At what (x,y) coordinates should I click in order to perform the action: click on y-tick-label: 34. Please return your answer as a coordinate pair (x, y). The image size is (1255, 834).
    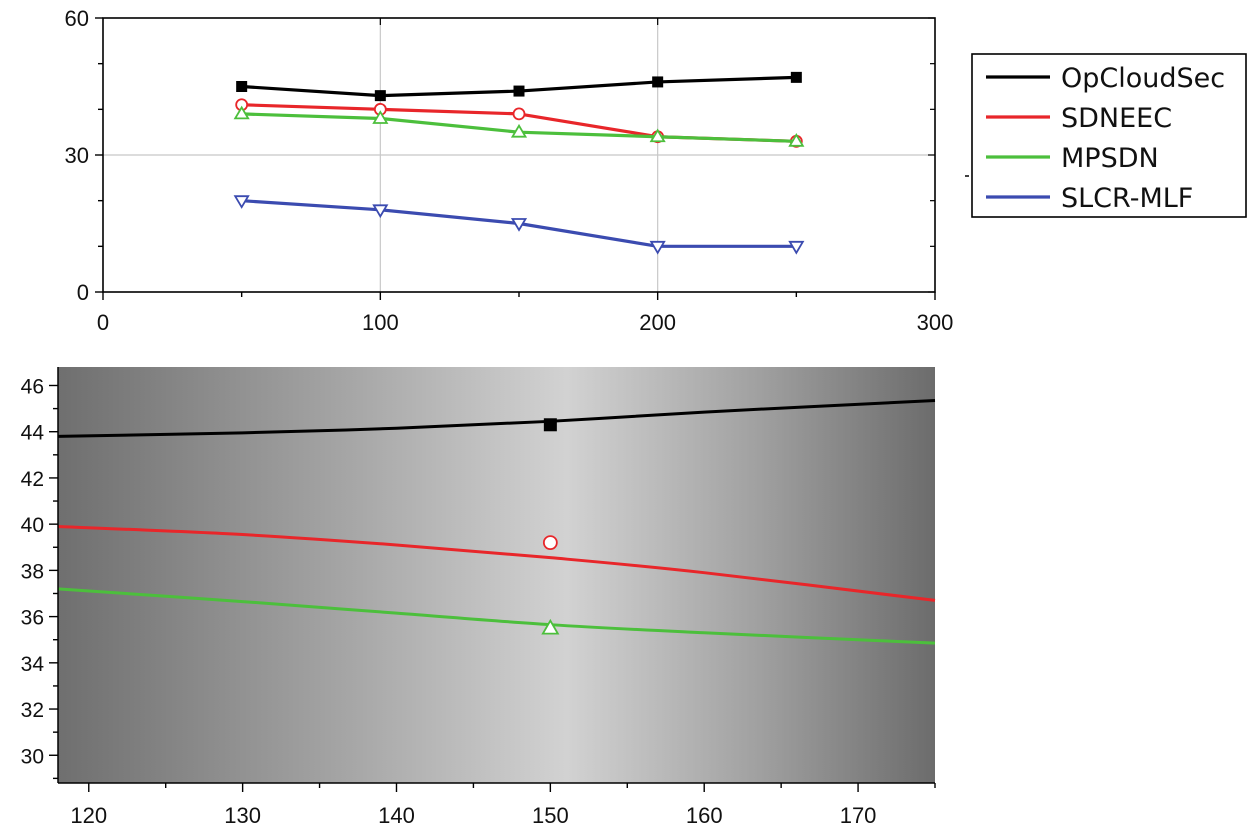
    Looking at the image, I should click on (33, 664).